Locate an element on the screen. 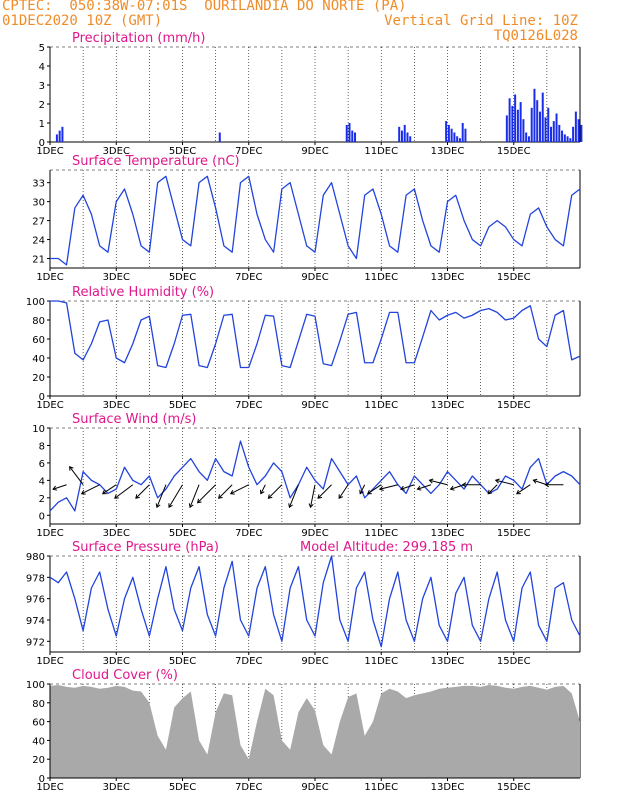 Image resolution: width=618 pixels, height=800 pixels. y-tick-label: 978 is located at coordinates (35, 578).